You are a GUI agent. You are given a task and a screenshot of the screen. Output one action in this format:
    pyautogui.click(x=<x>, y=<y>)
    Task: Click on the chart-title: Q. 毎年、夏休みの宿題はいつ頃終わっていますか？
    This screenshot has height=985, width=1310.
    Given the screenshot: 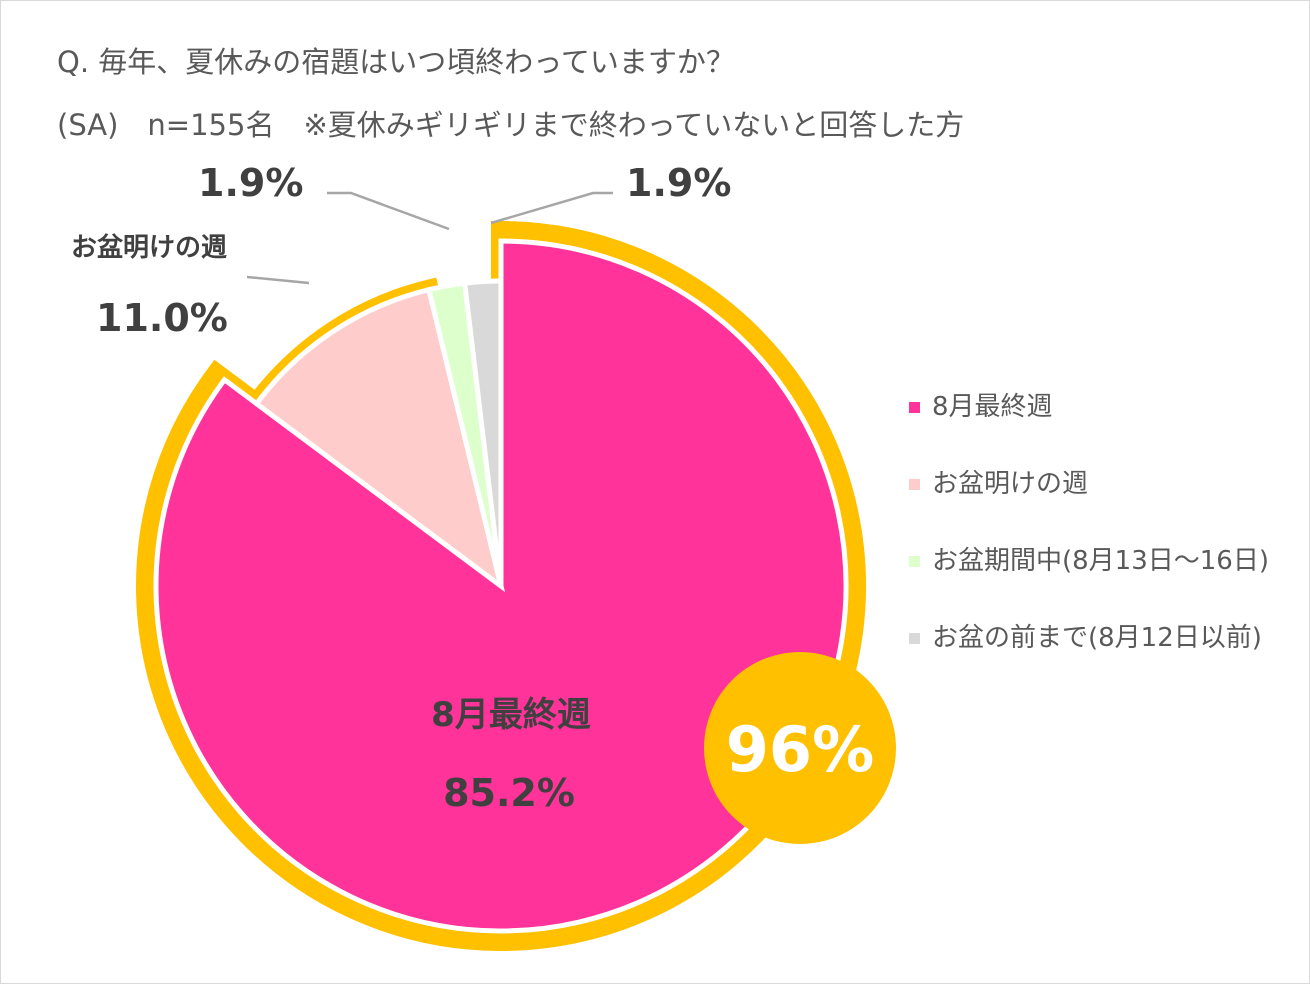 What is the action you would take?
    pyautogui.click(x=396, y=62)
    